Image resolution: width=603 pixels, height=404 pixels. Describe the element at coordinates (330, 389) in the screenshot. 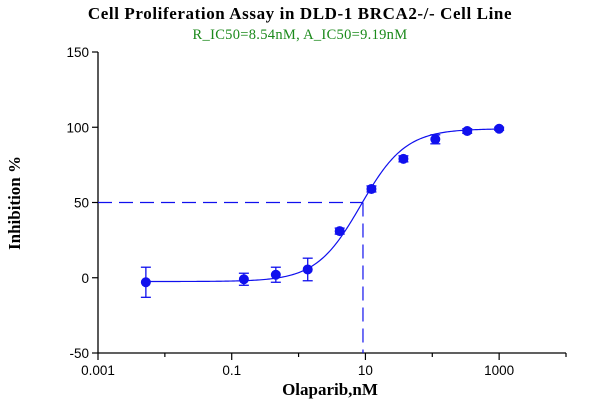

I see `x-axis-title: Olaparib,nM` at that location.